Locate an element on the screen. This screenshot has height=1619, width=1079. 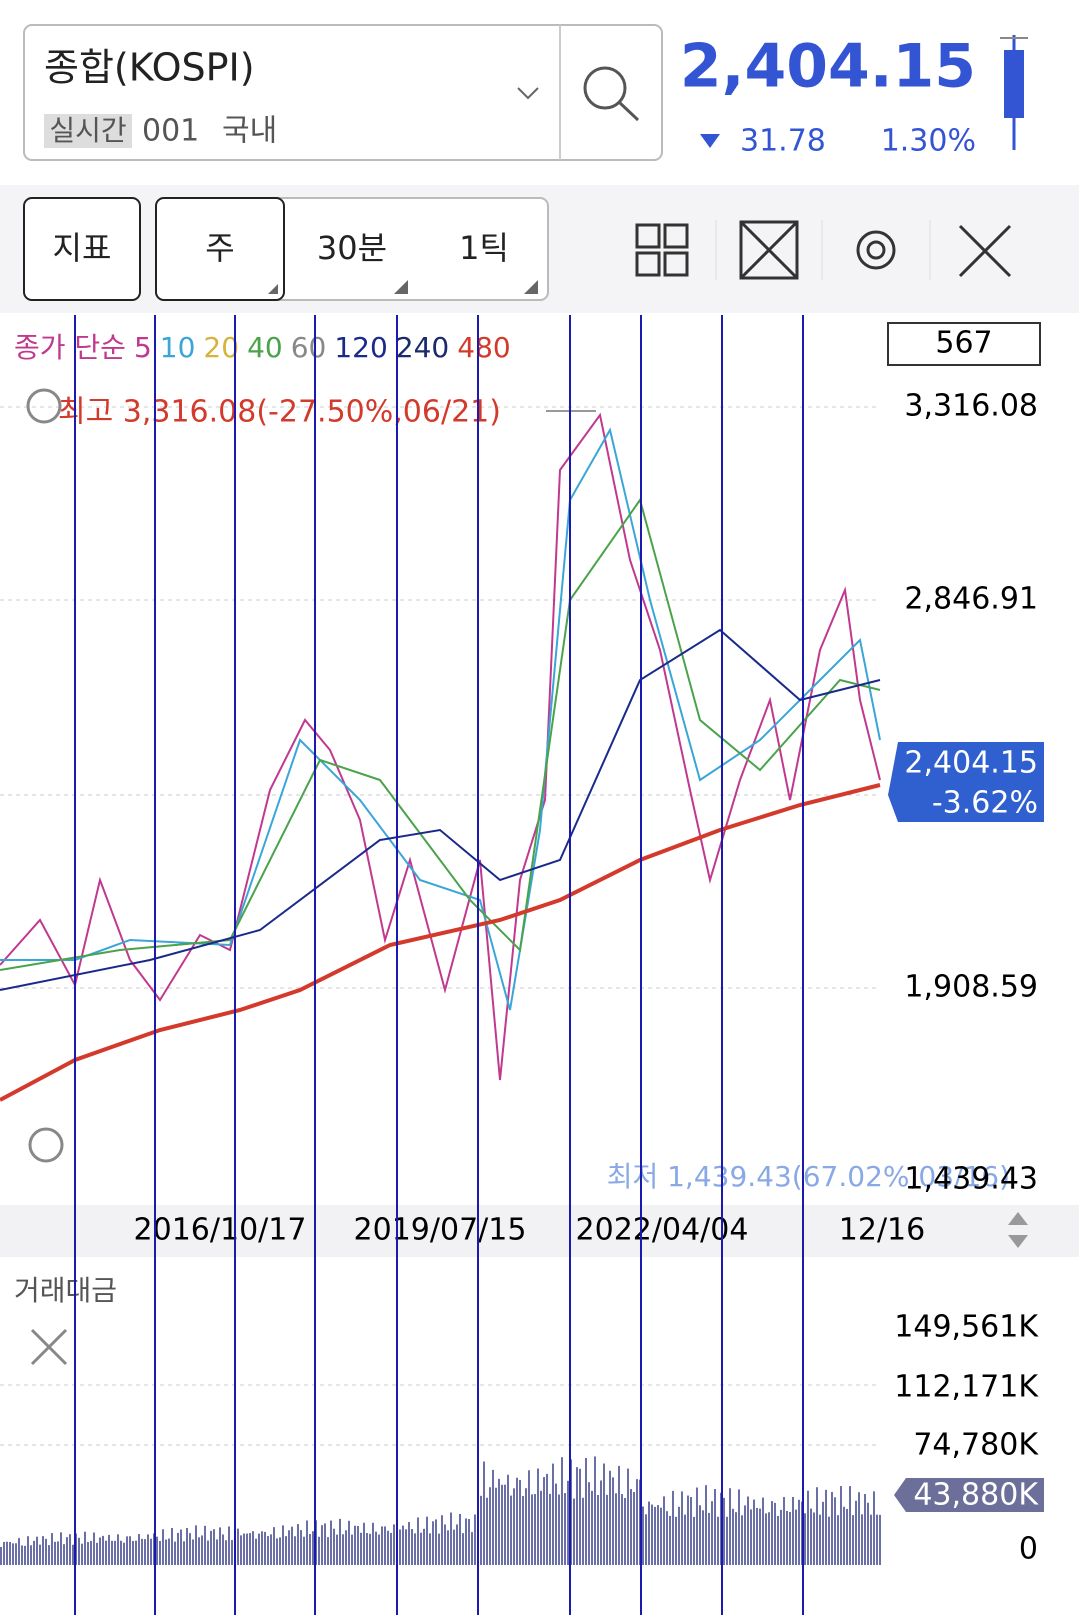
price-axis-label: 1,439.43 is located at coordinates (971, 1179).